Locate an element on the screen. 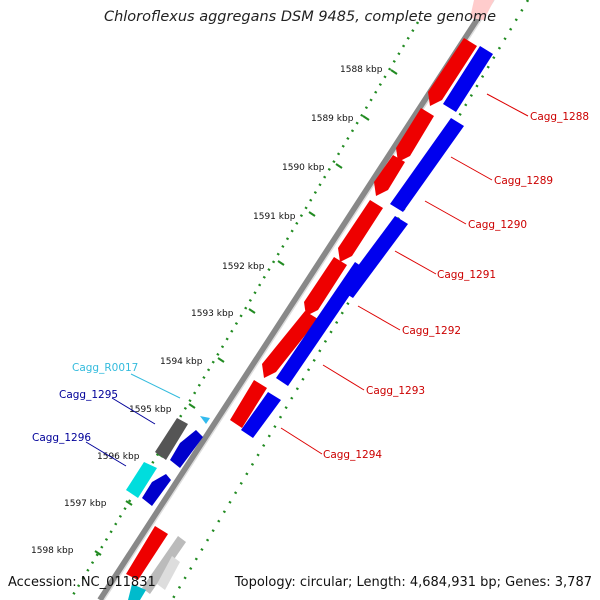 This screenshot has height=600, width=600. tick-label-1588-kbp: 1588 kbp is located at coordinates (361, 70).